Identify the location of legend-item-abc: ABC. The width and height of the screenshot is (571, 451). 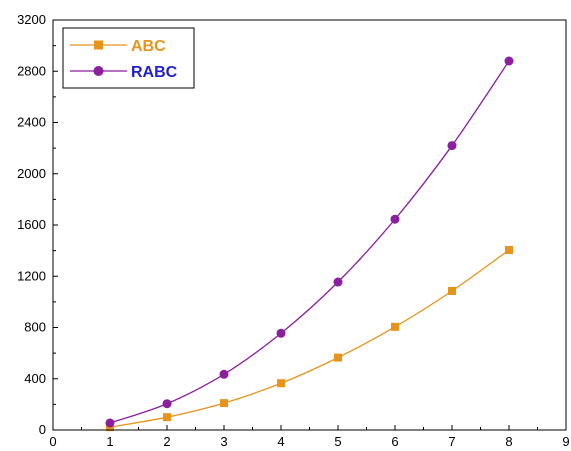
(118, 46).